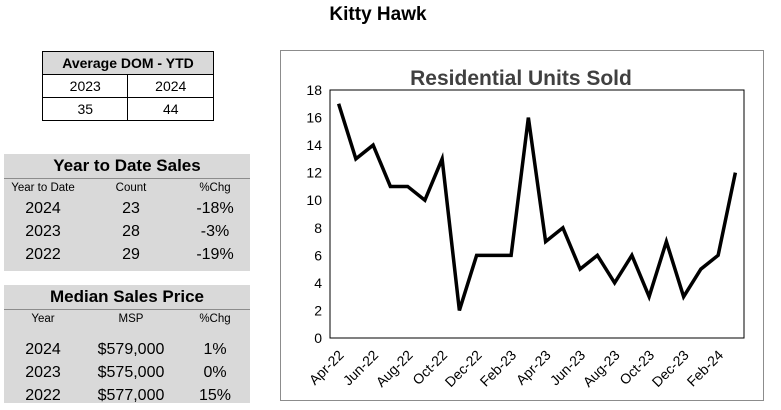 The height and width of the screenshot is (410, 781). What do you see at coordinates (314, 200) in the screenshot?
I see `y-tick-label: 10` at bounding box center [314, 200].